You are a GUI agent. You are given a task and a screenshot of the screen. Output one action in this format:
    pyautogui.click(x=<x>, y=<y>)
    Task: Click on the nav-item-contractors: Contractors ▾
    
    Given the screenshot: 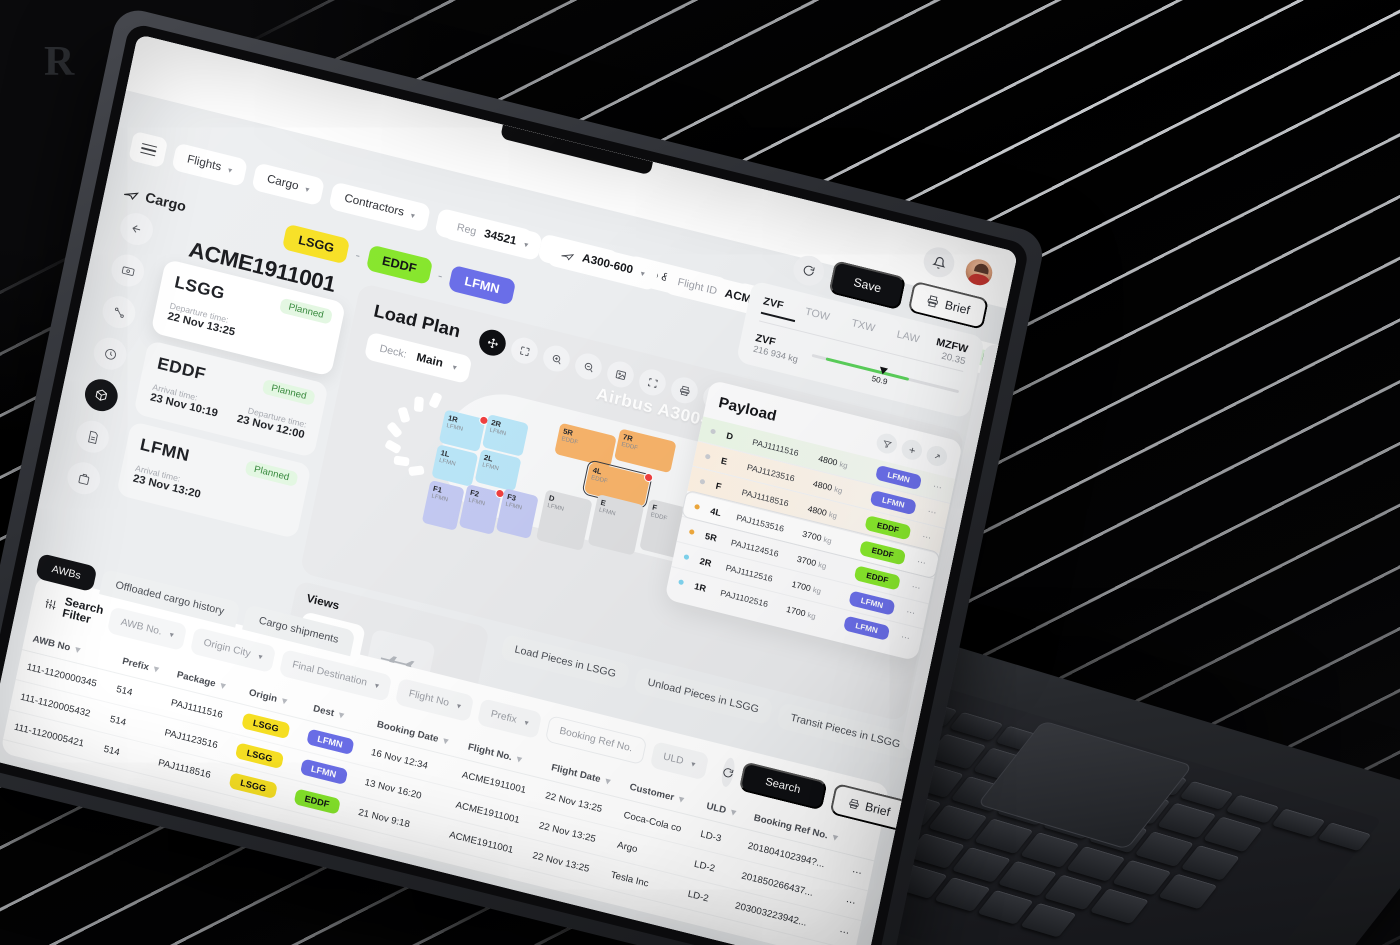 What is the action you would take?
    pyautogui.click(x=379, y=207)
    